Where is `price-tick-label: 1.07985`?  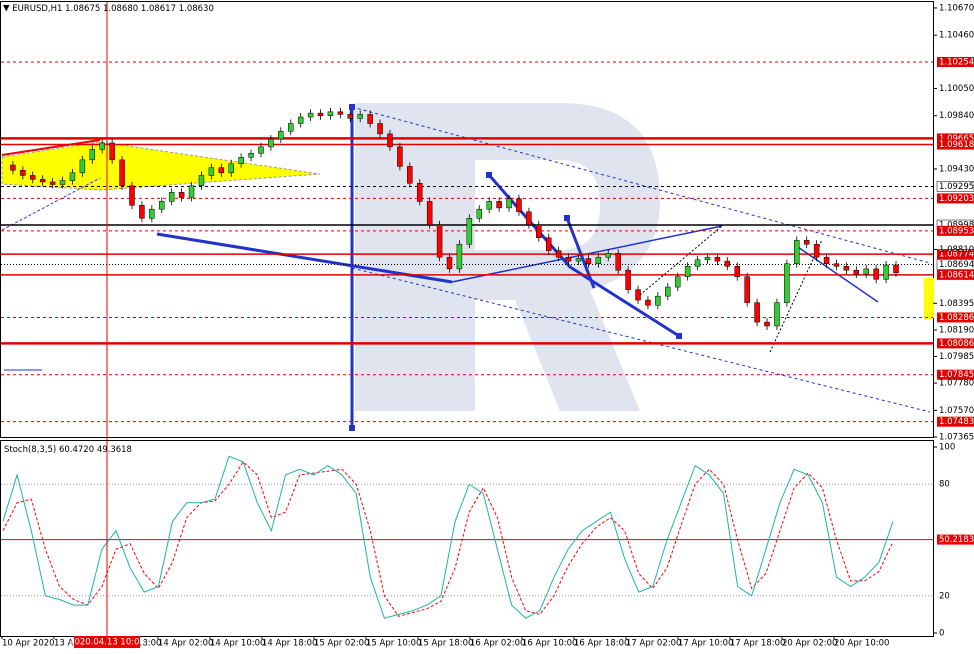 price-tick-label: 1.07985 is located at coordinates (956, 357).